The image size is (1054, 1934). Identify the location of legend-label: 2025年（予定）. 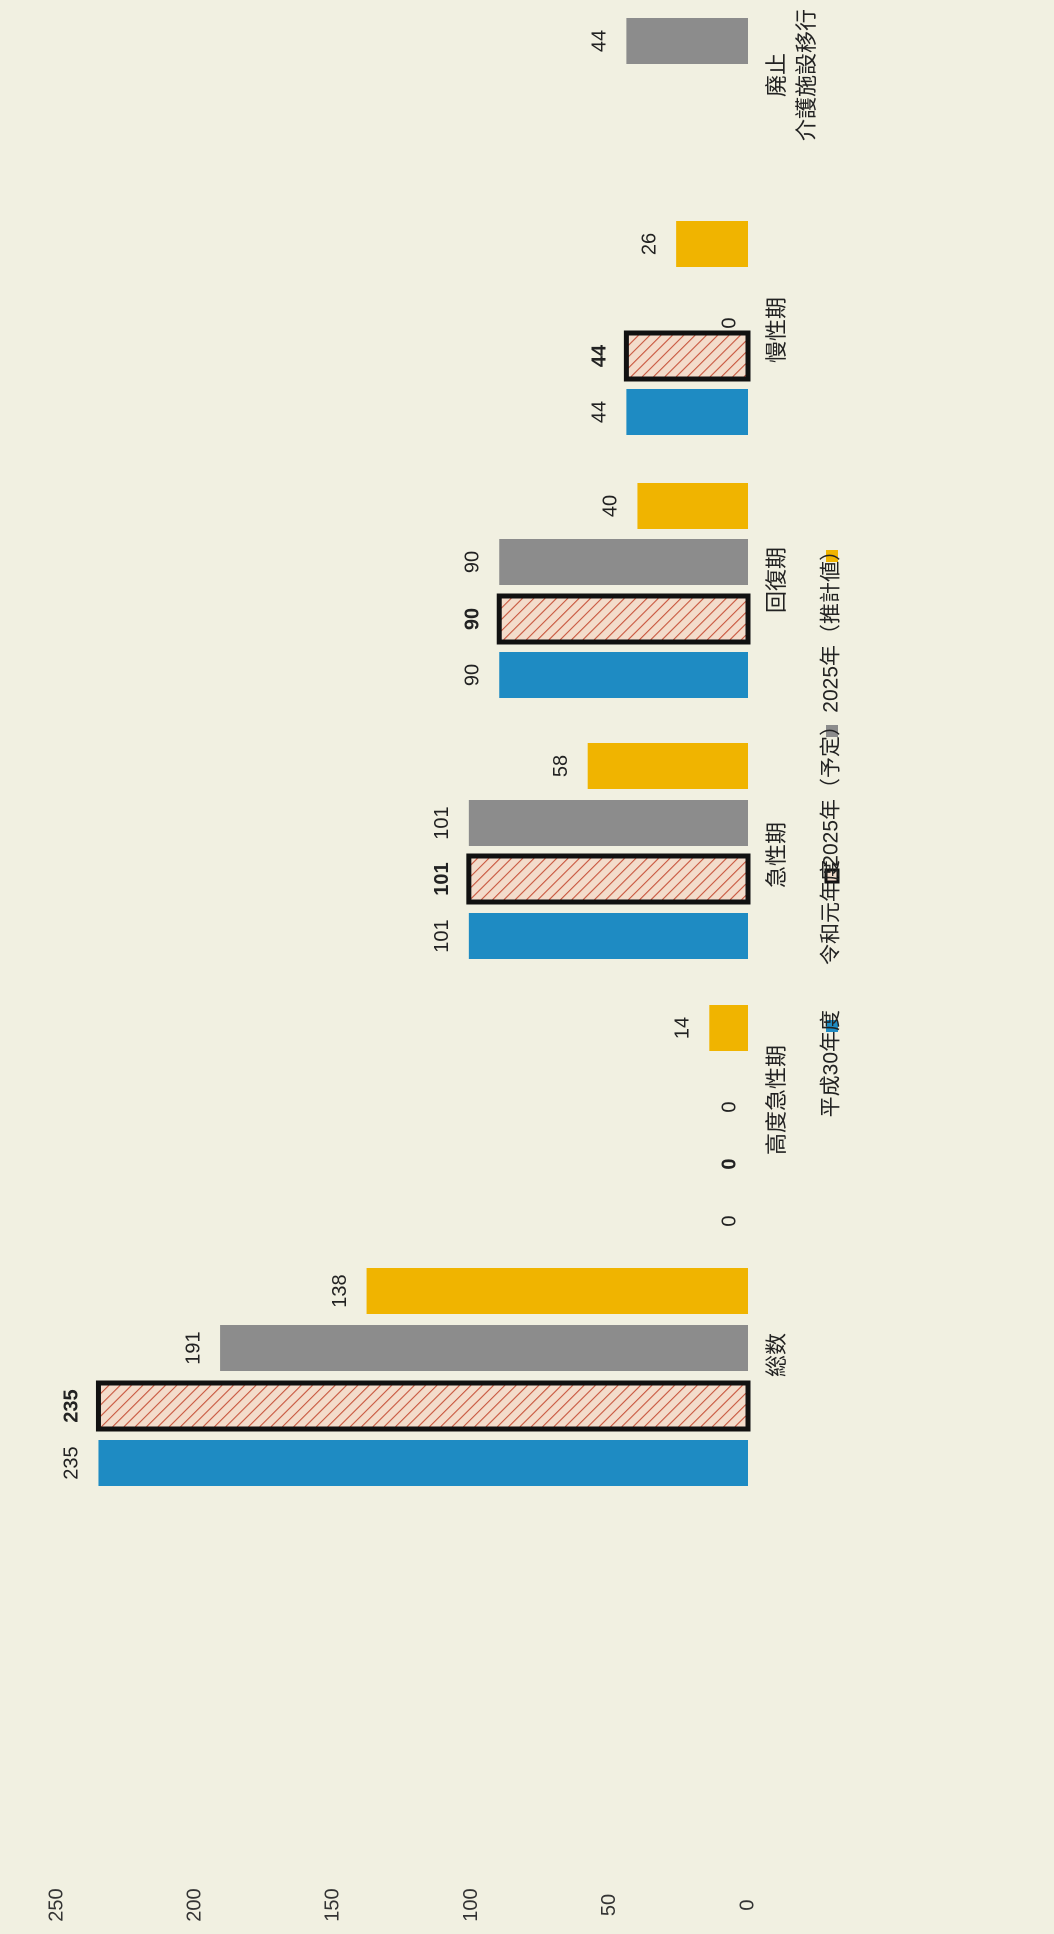
(831, 791).